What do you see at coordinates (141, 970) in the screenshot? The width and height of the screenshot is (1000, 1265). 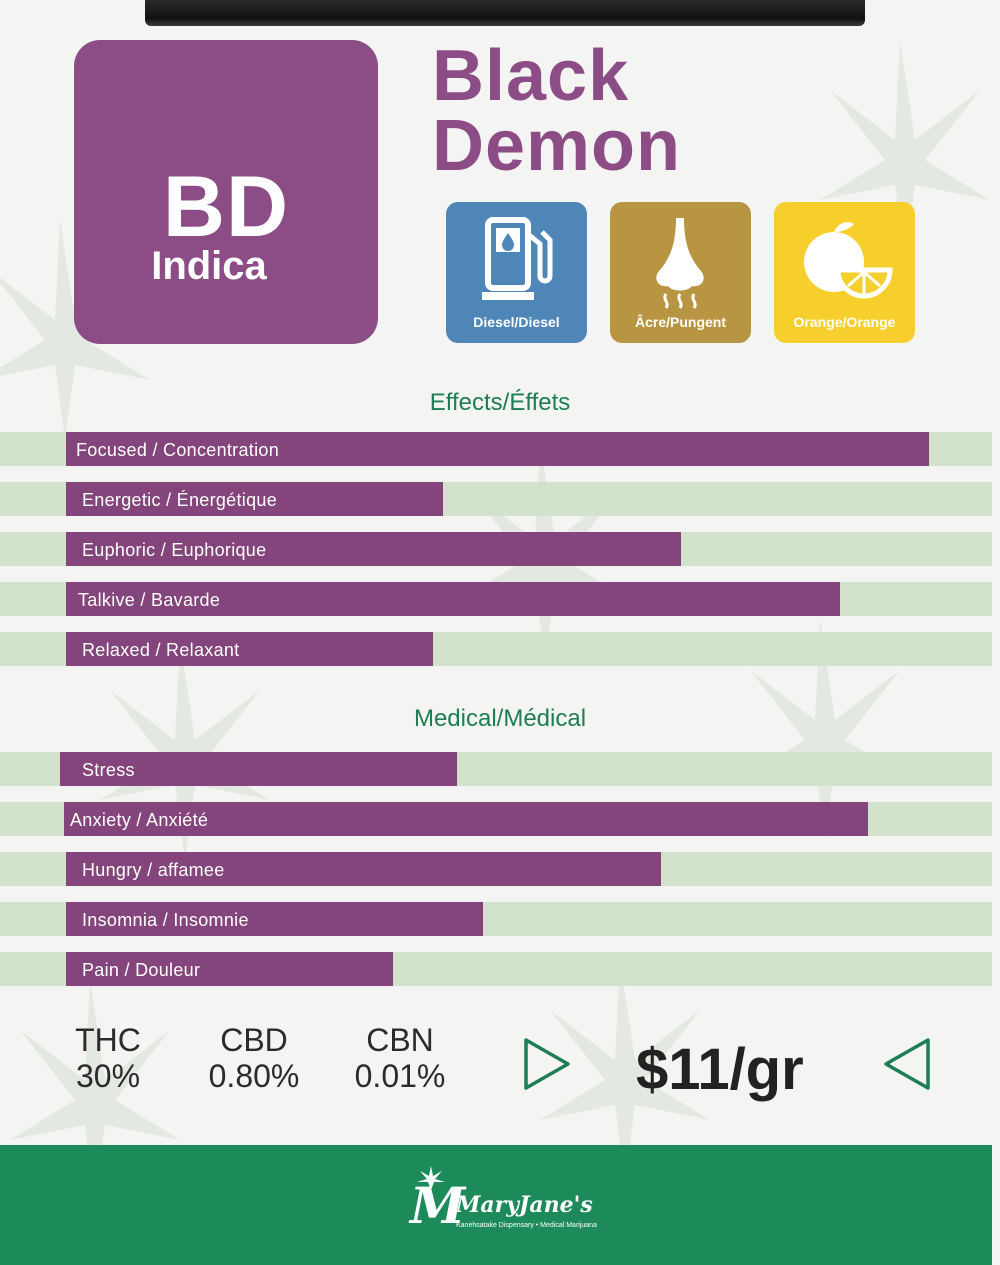 I see `medical-label: Pain / Douleur` at bounding box center [141, 970].